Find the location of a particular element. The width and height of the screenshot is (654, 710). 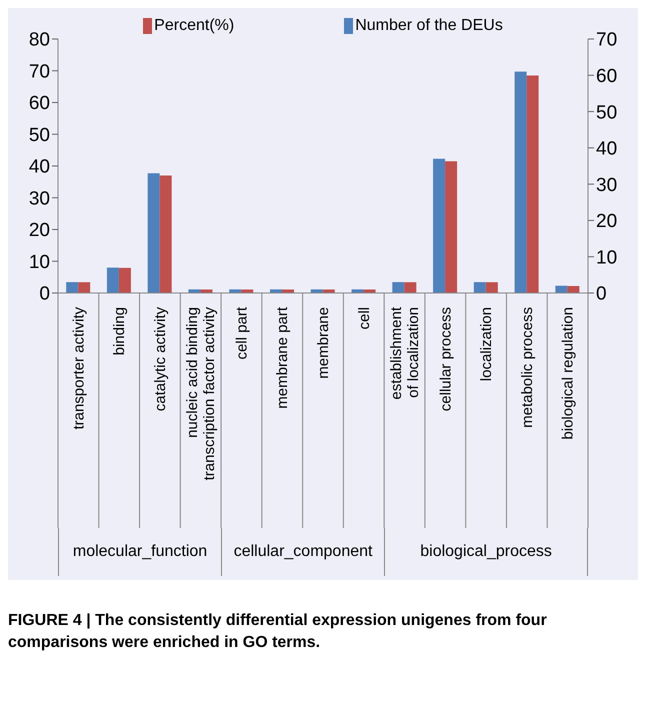

y2-tick-label: 10 is located at coordinates (607, 257).